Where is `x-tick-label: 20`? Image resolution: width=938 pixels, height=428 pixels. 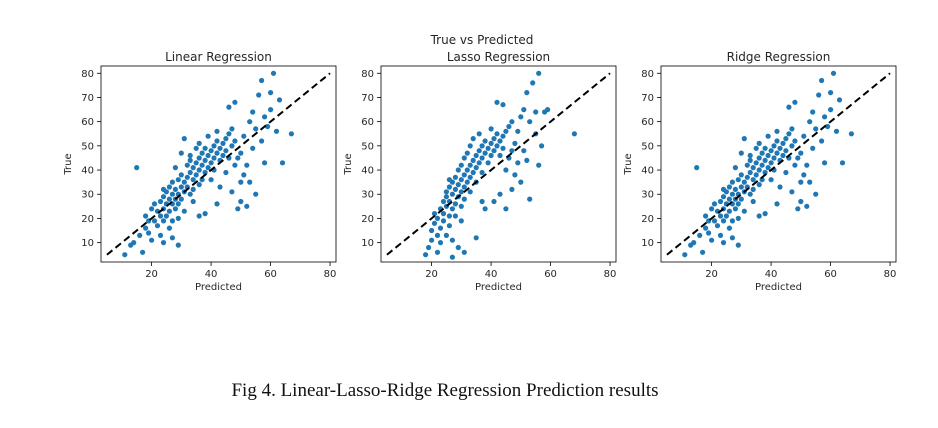 x-tick-label: 20 is located at coordinates (711, 274).